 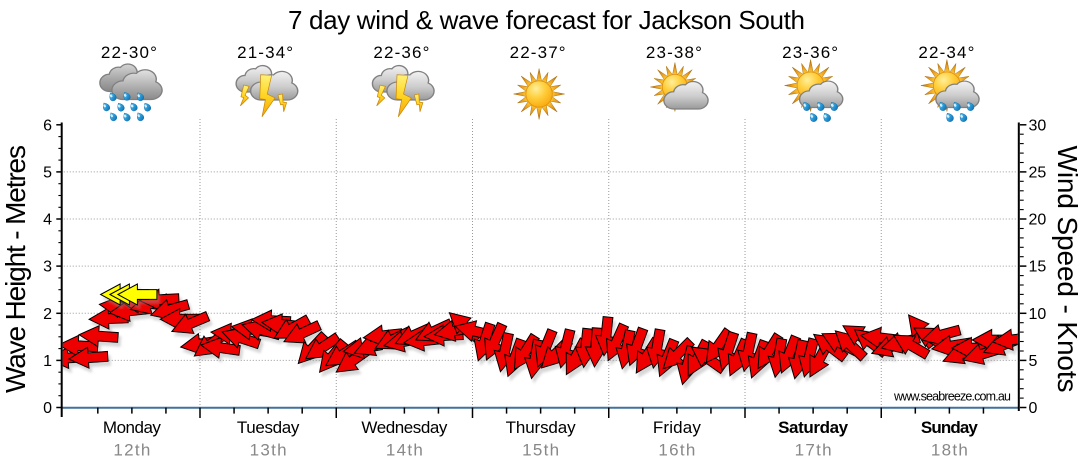 I want to click on svg-text: 13th, so click(x=268, y=450).